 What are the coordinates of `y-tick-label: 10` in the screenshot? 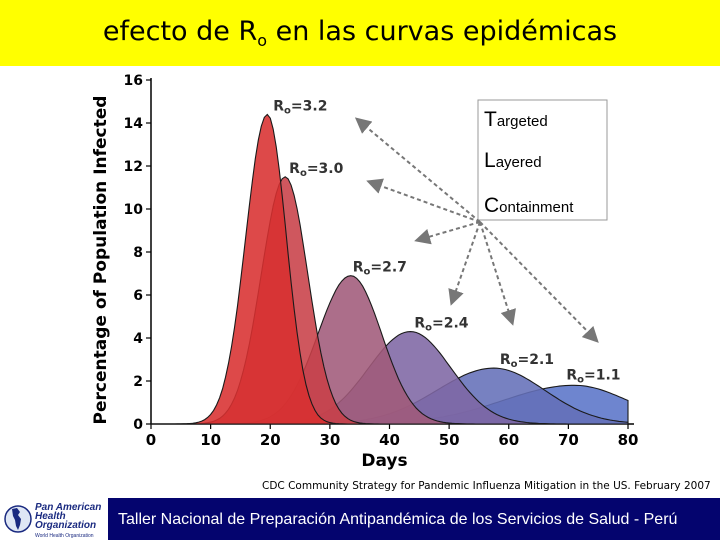 It's located at (134, 210).